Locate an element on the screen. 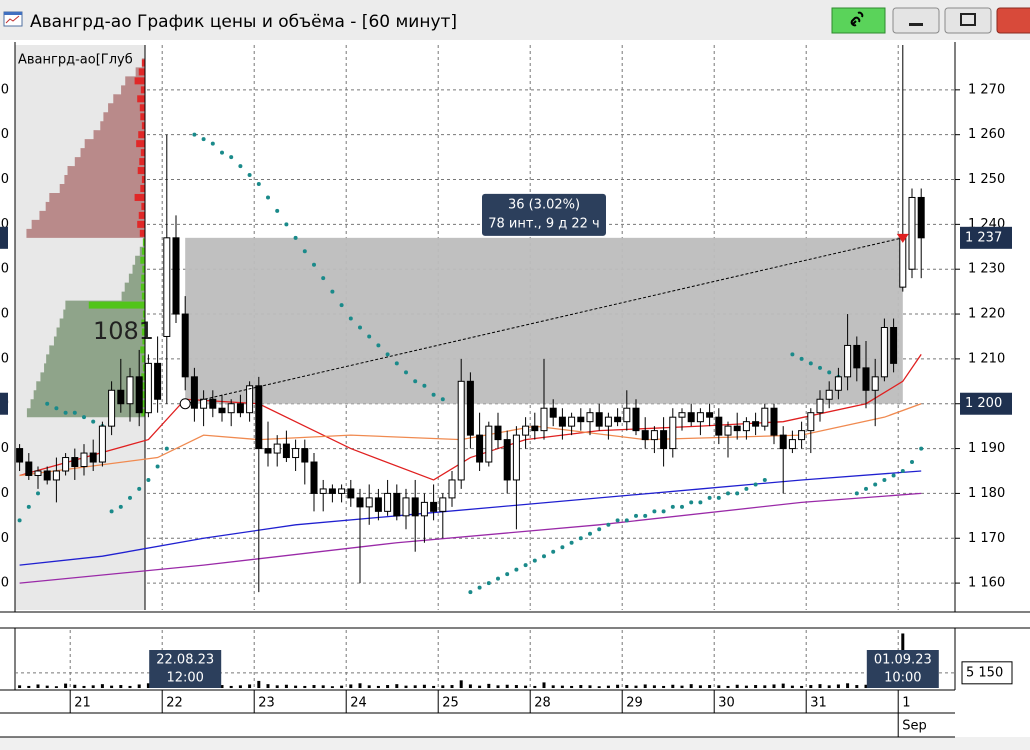 The width and height of the screenshot is (1030, 750). link-button is located at coordinates (858, 20).